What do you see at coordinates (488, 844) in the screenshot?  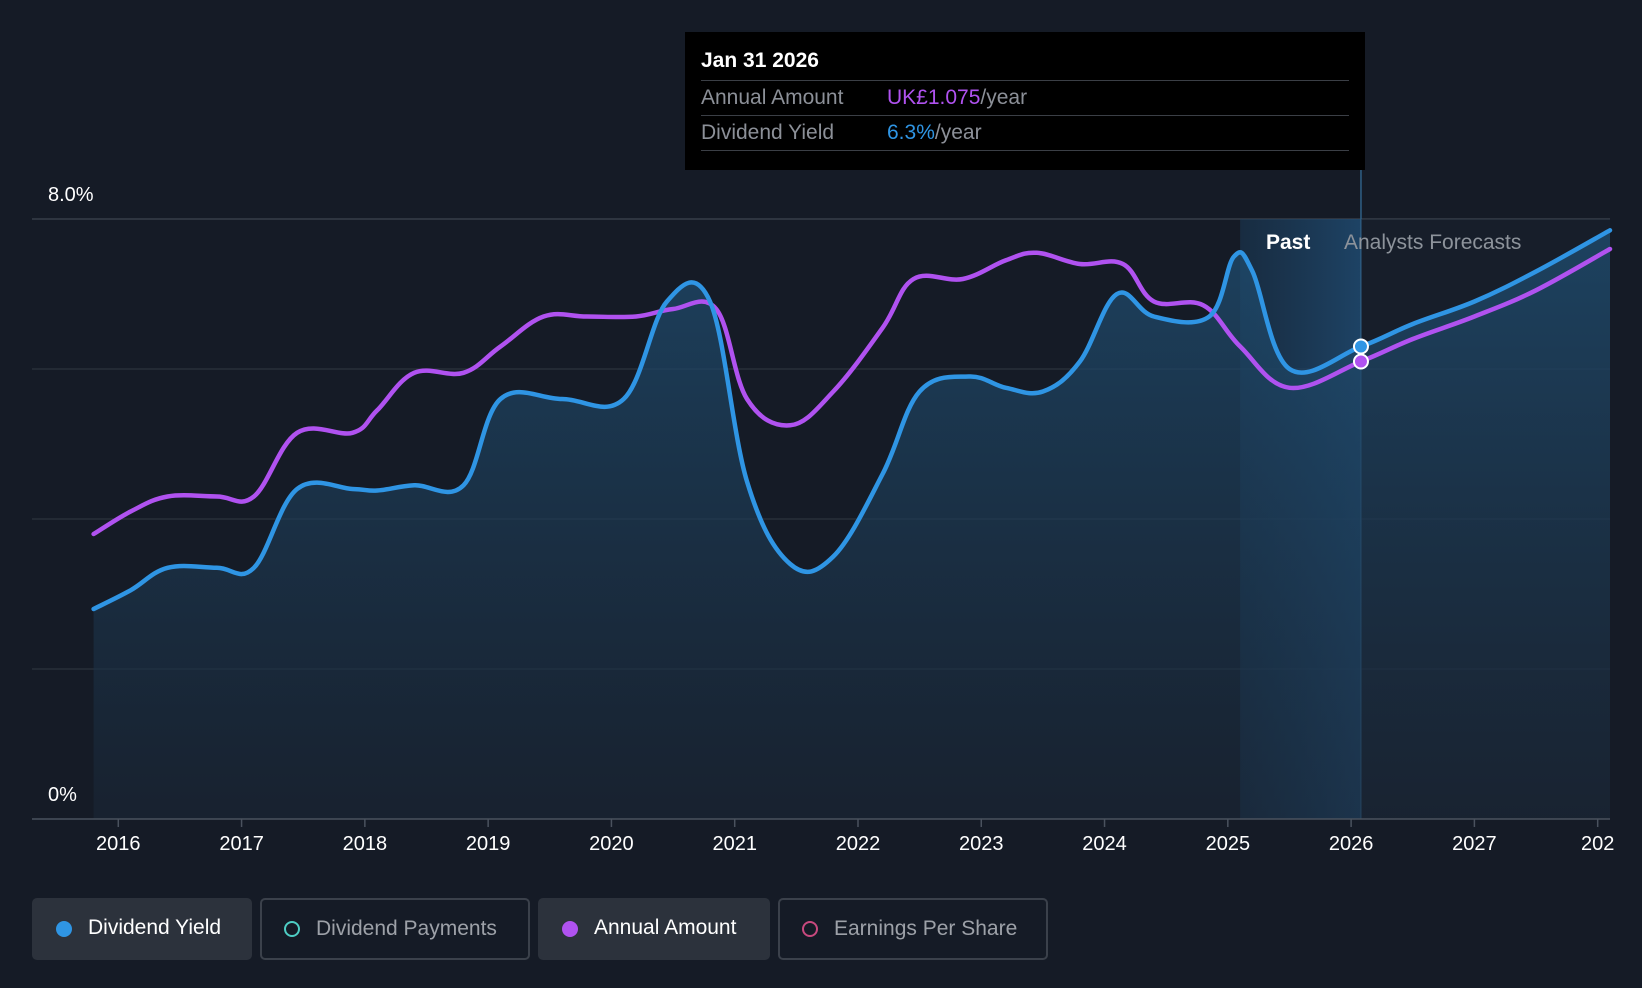 I see `x-tick-label: 2019` at bounding box center [488, 844].